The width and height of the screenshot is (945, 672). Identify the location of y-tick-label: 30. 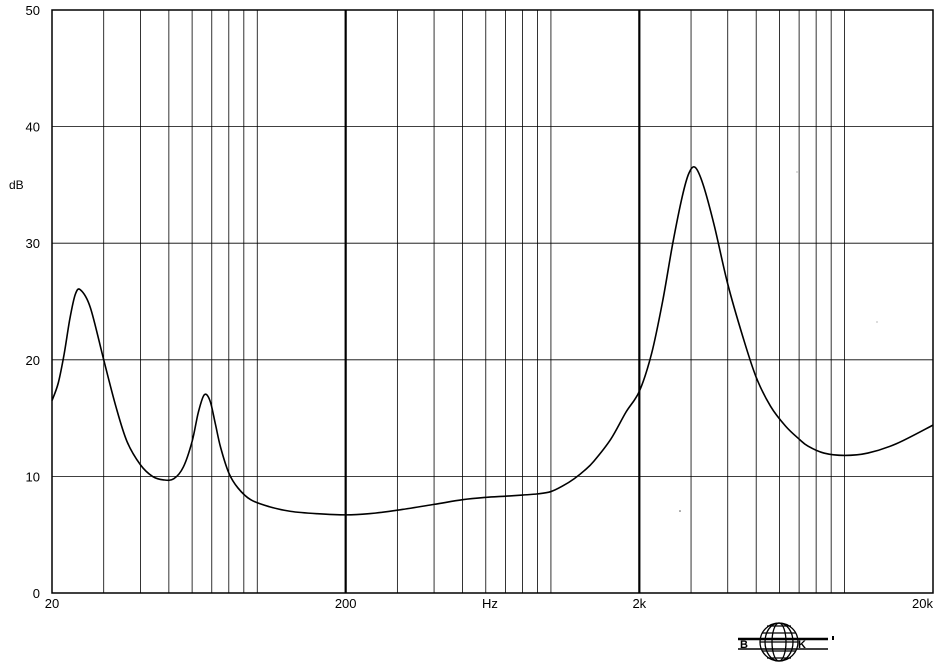
(33, 243).